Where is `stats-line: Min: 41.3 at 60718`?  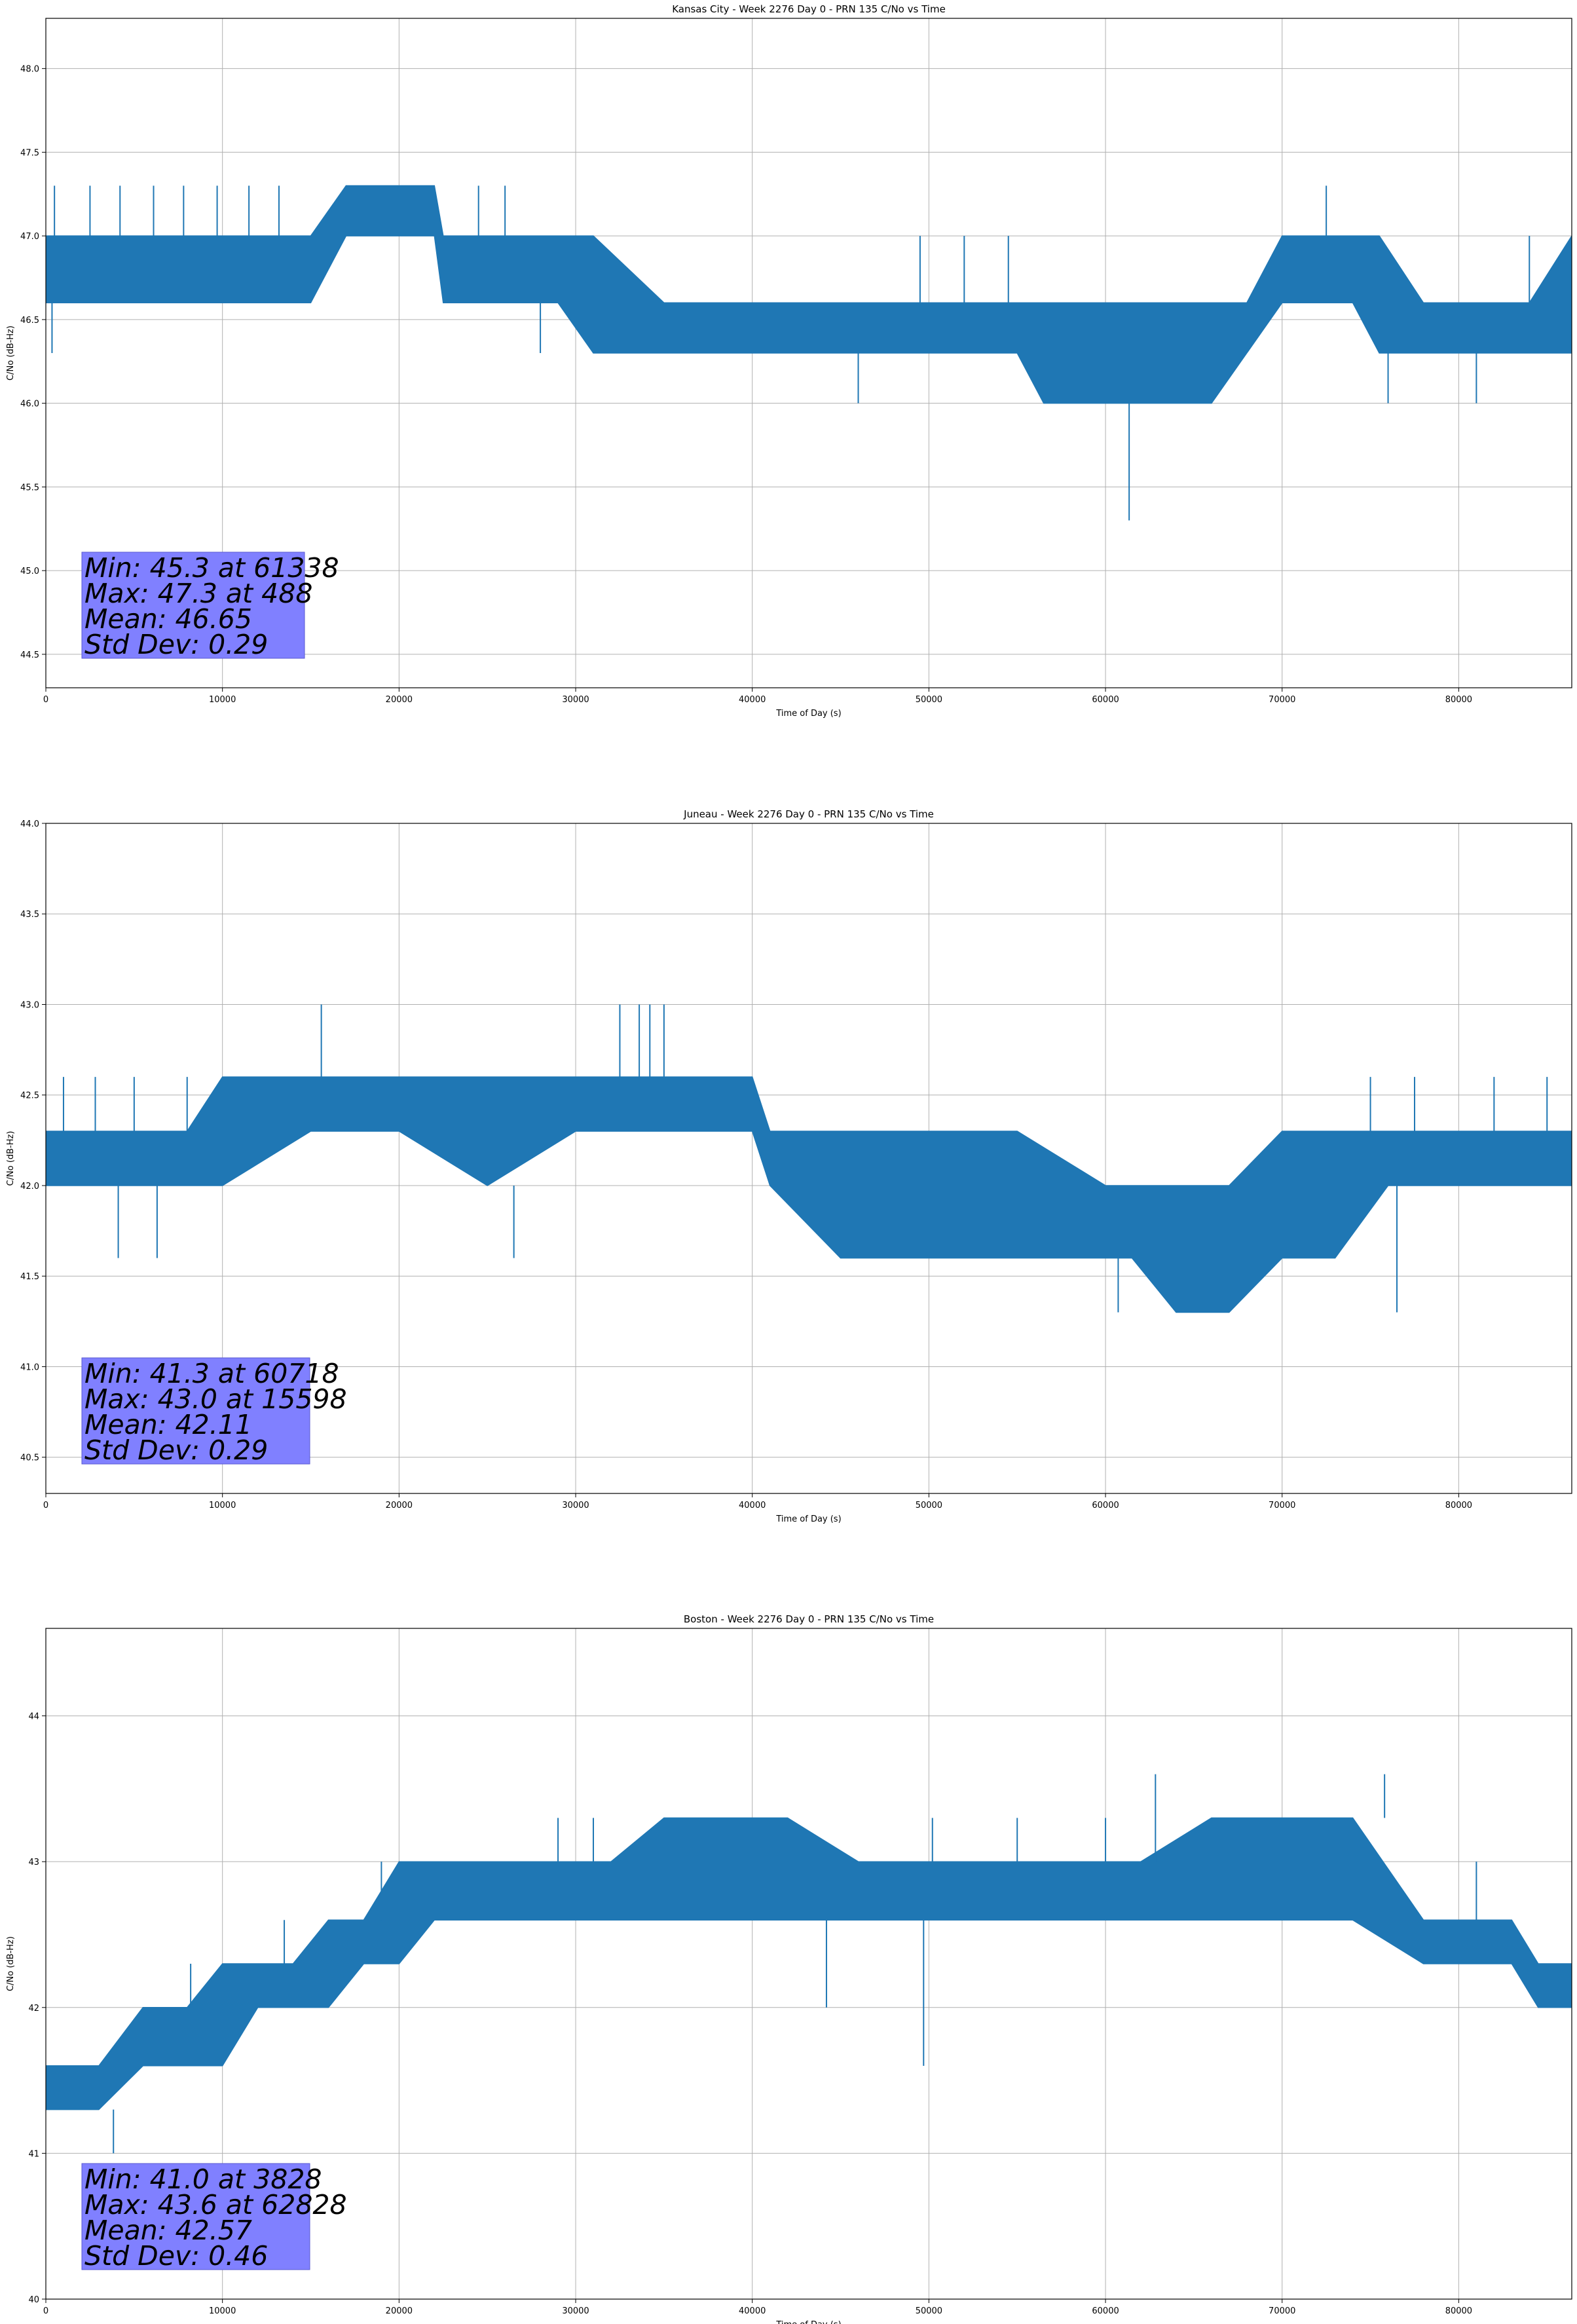
stats-line: Min: 41.3 at 60718 is located at coordinates (211, 1373).